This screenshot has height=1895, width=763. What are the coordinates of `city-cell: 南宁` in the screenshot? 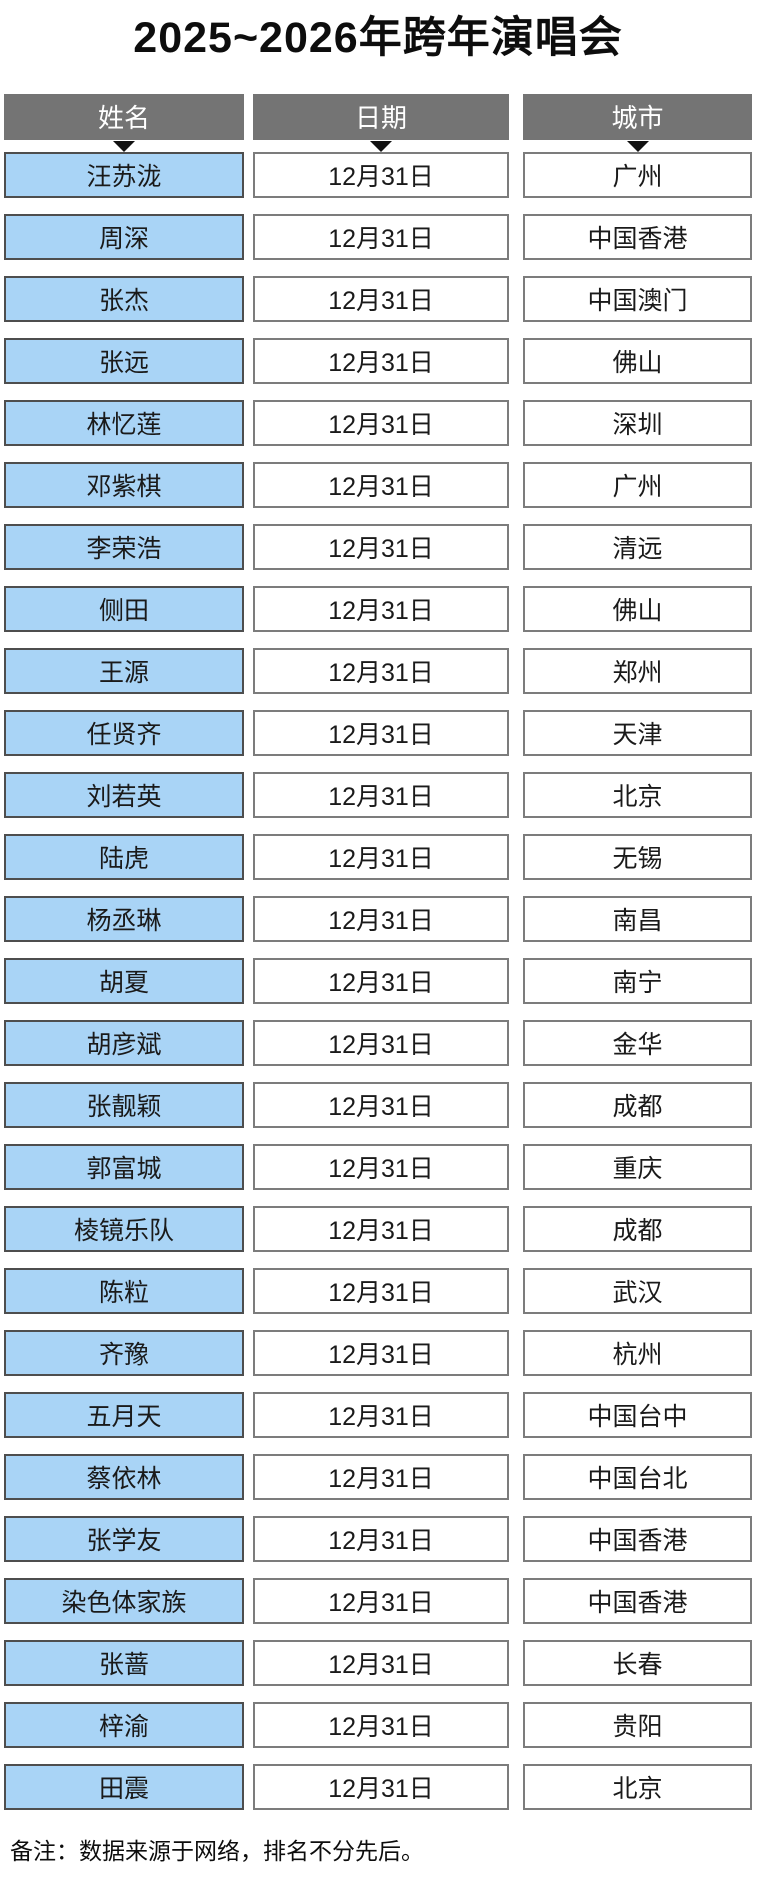 It's located at (637, 980).